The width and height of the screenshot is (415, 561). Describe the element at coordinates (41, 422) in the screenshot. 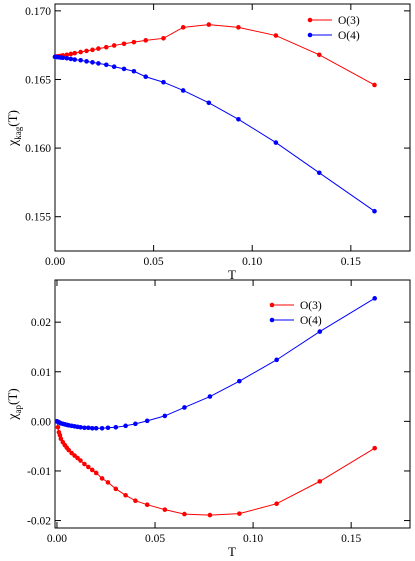

I see `y-tick-label: 0.00` at that location.